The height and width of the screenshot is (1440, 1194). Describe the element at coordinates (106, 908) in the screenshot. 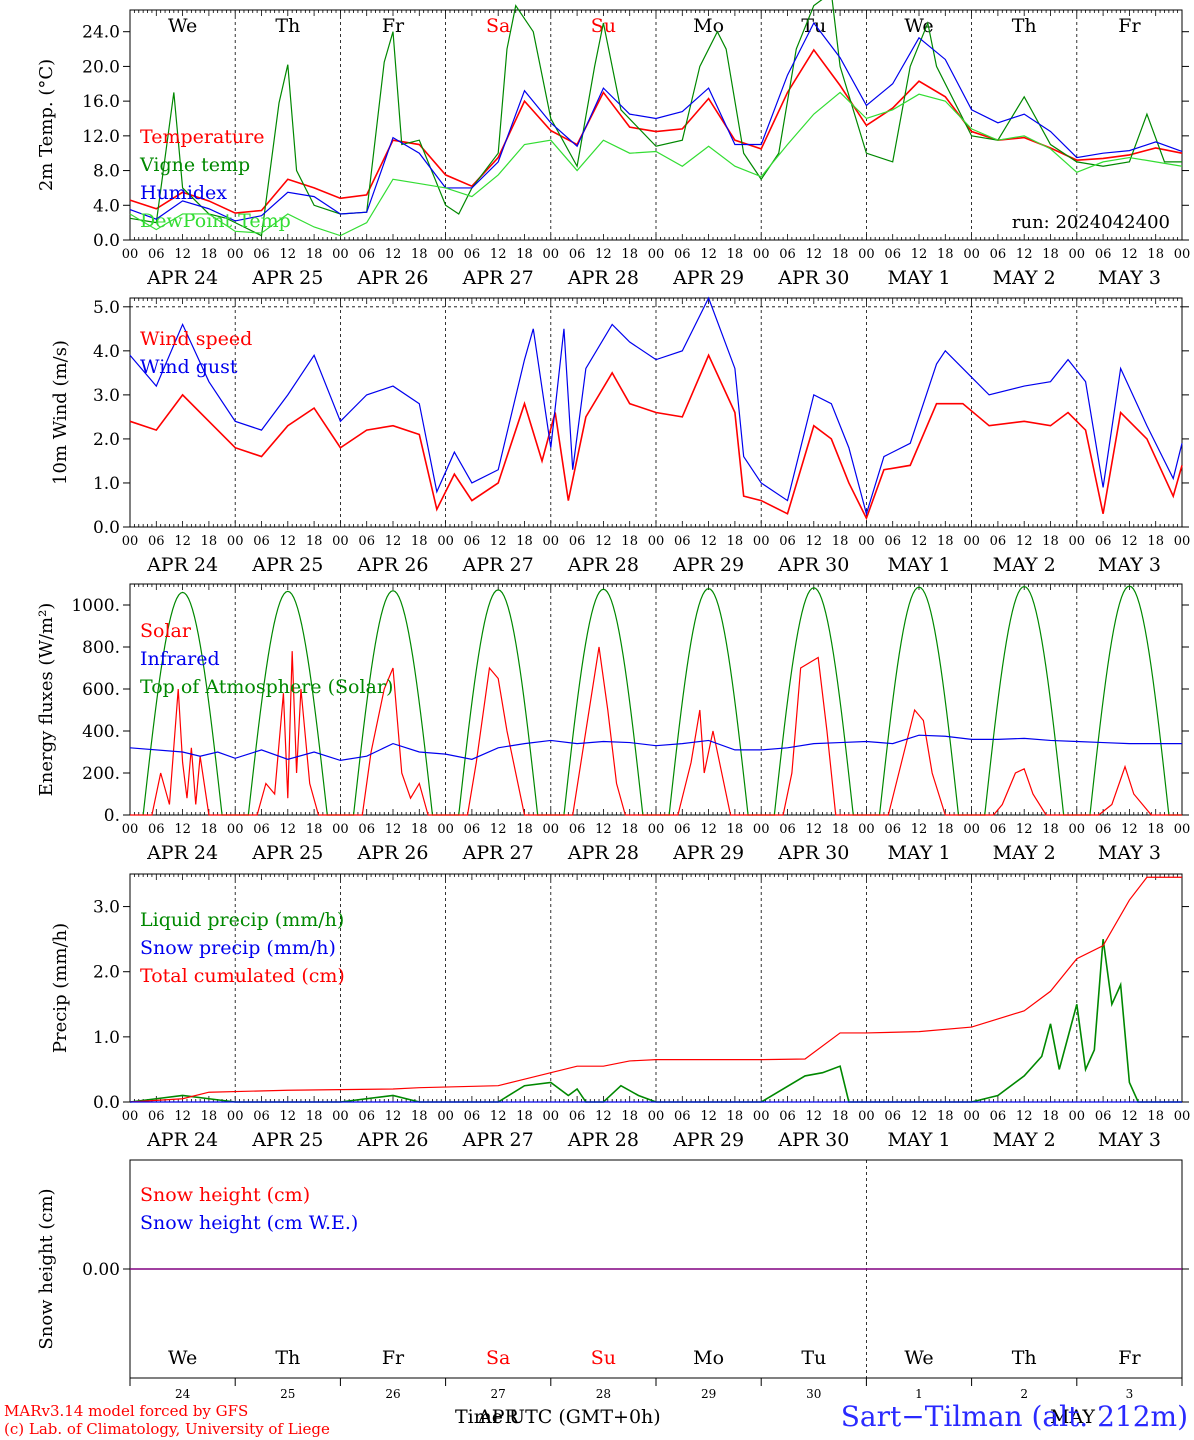

I see `y-tick-label: 3.0` at that location.